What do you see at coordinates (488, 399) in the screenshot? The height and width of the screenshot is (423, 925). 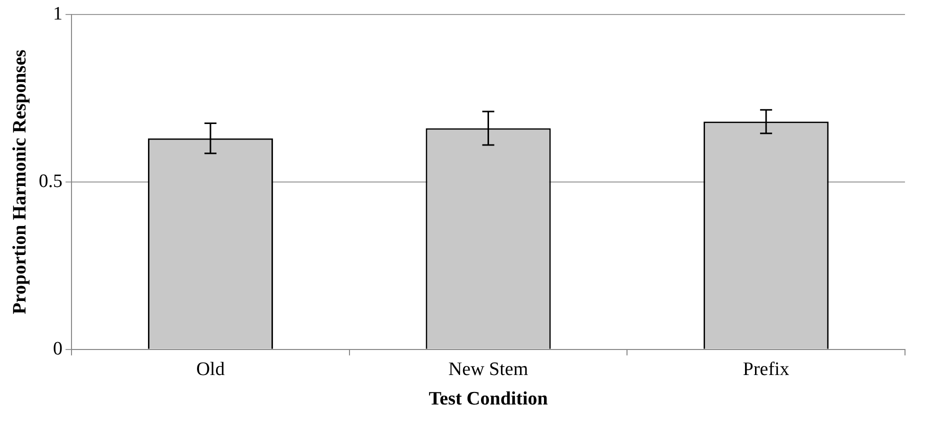 I see `x-axis-title: Test Condition` at bounding box center [488, 399].